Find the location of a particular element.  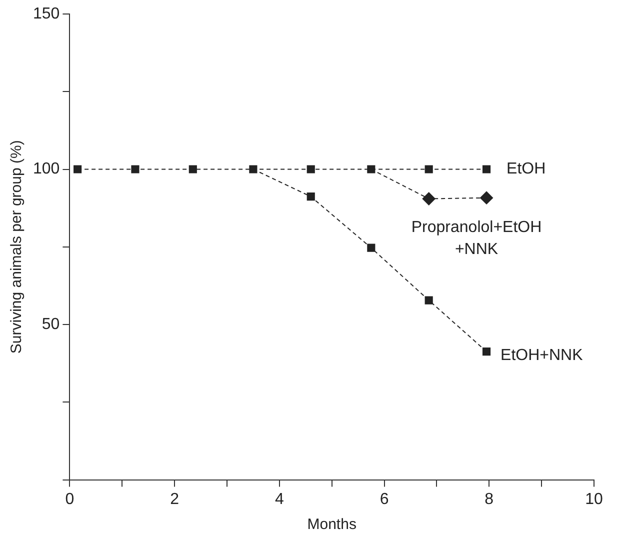

x-axis-title: Months is located at coordinates (331, 525).